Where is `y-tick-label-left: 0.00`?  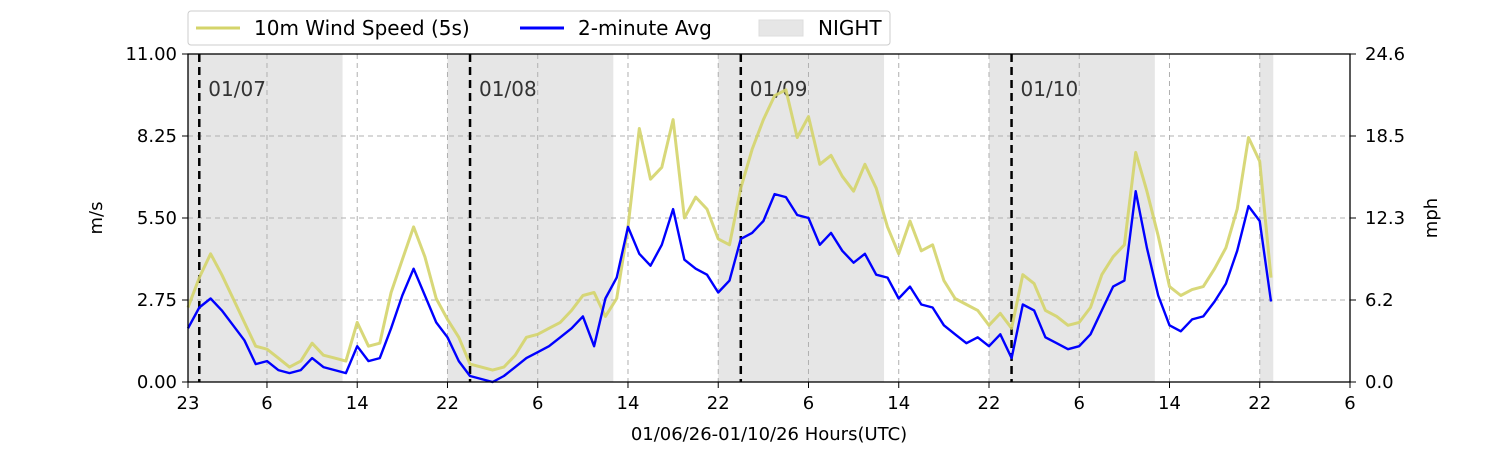 y-tick-label-left: 0.00 is located at coordinates (157, 382).